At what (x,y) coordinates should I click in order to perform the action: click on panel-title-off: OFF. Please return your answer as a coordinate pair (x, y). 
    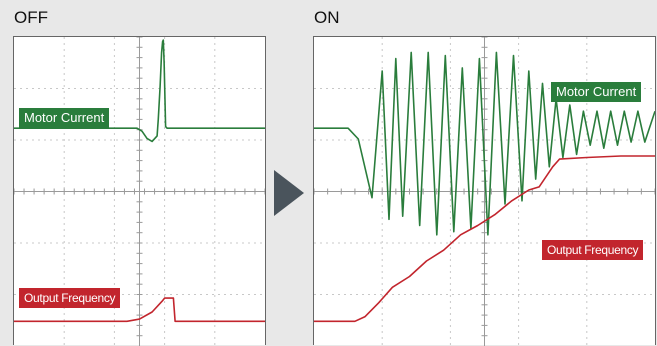
    Looking at the image, I should click on (31, 17).